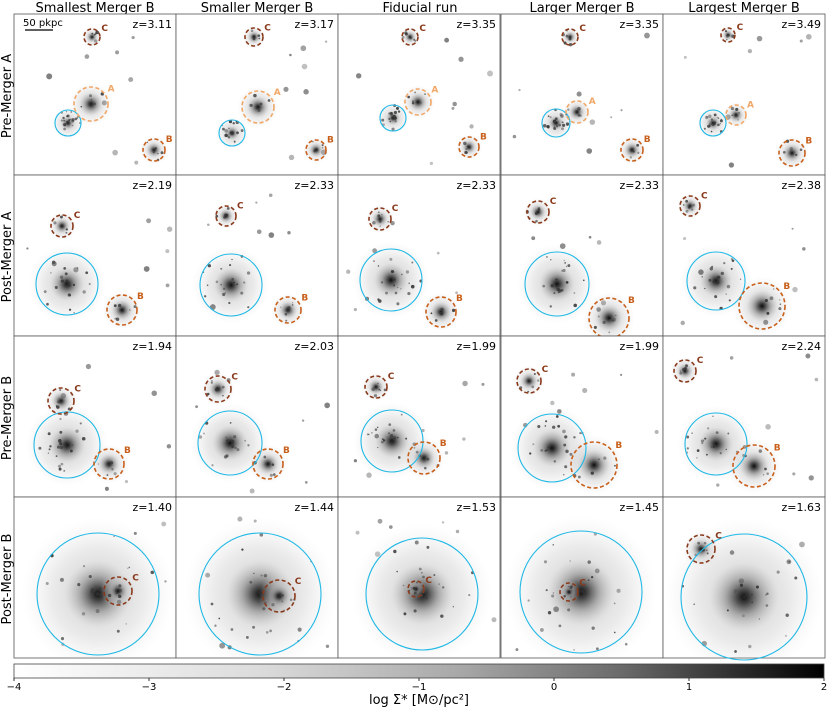  Describe the element at coordinates (419, 94) in the screenshot. I see `panel: A B C z=3.35` at that location.